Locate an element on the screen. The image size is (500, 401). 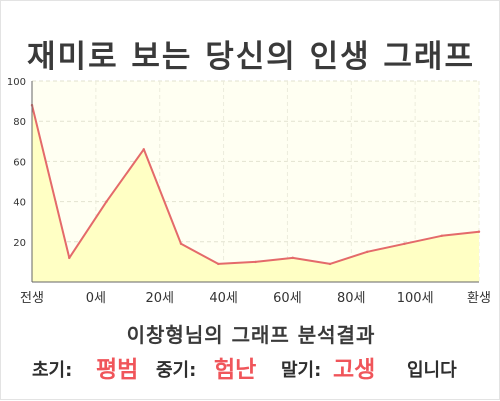
x-tick-label: 전생 is located at coordinates (32, 298).